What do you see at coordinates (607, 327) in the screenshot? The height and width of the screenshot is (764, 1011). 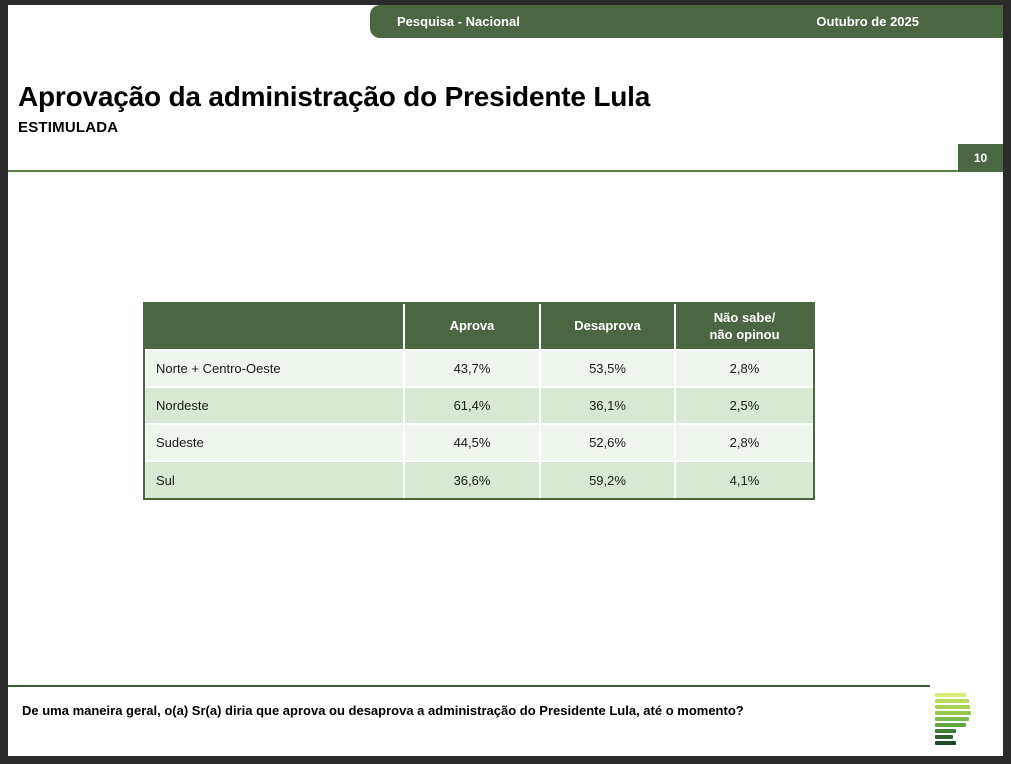 I see `header-cell-desaprova: Desaprova` at bounding box center [607, 327].